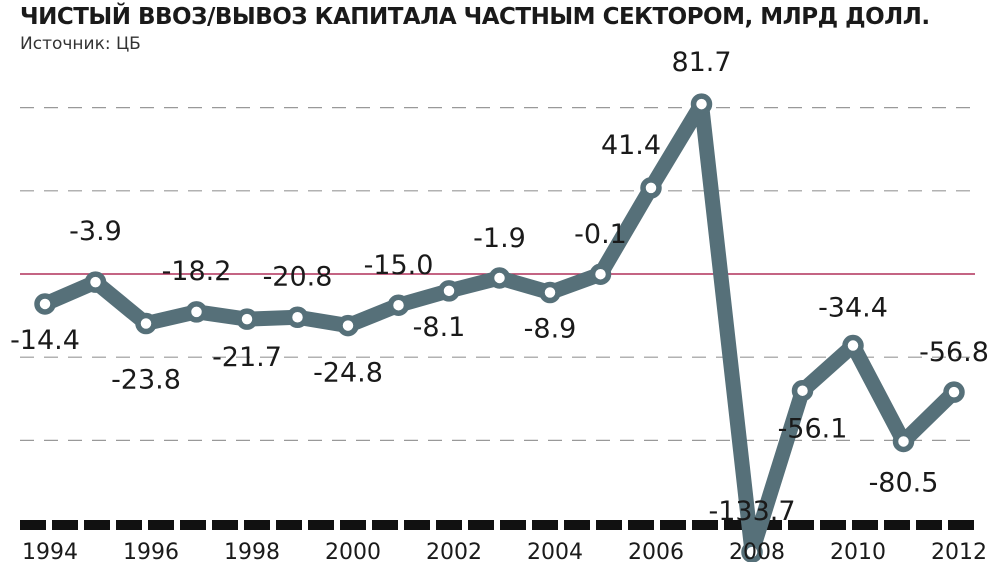  I want to click on x-tick-label: 2002, so click(454, 551).